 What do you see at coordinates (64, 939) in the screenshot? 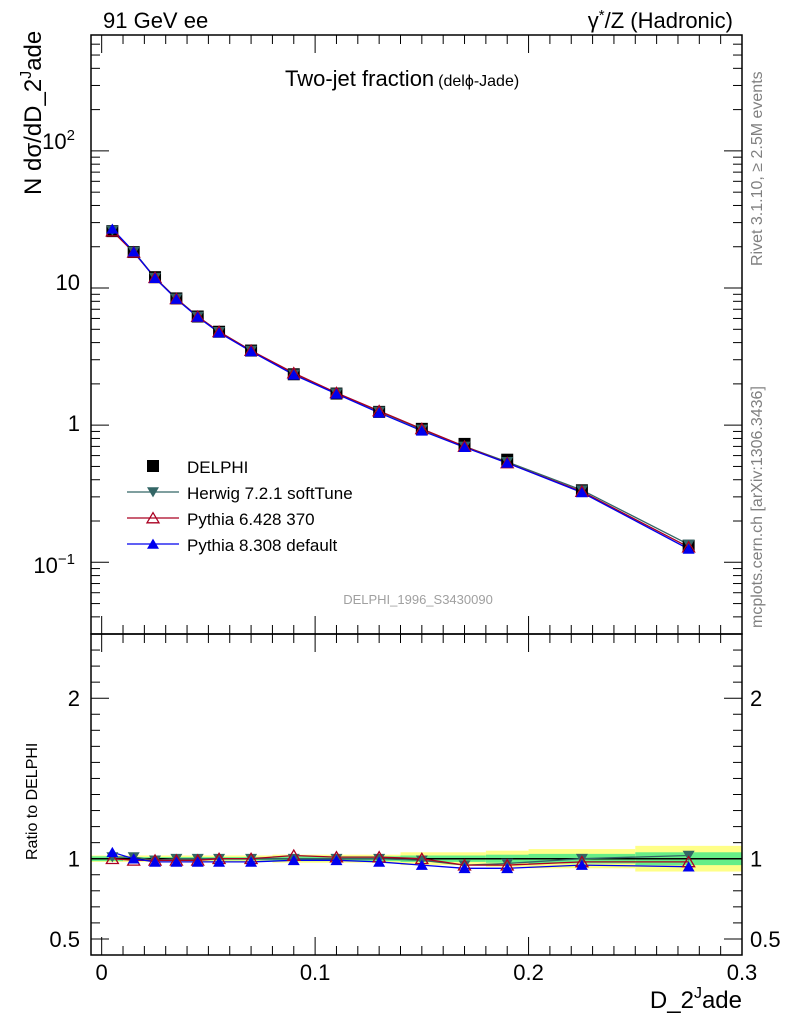
I see `ratio-ytick-label: 0.5` at bounding box center [64, 939].